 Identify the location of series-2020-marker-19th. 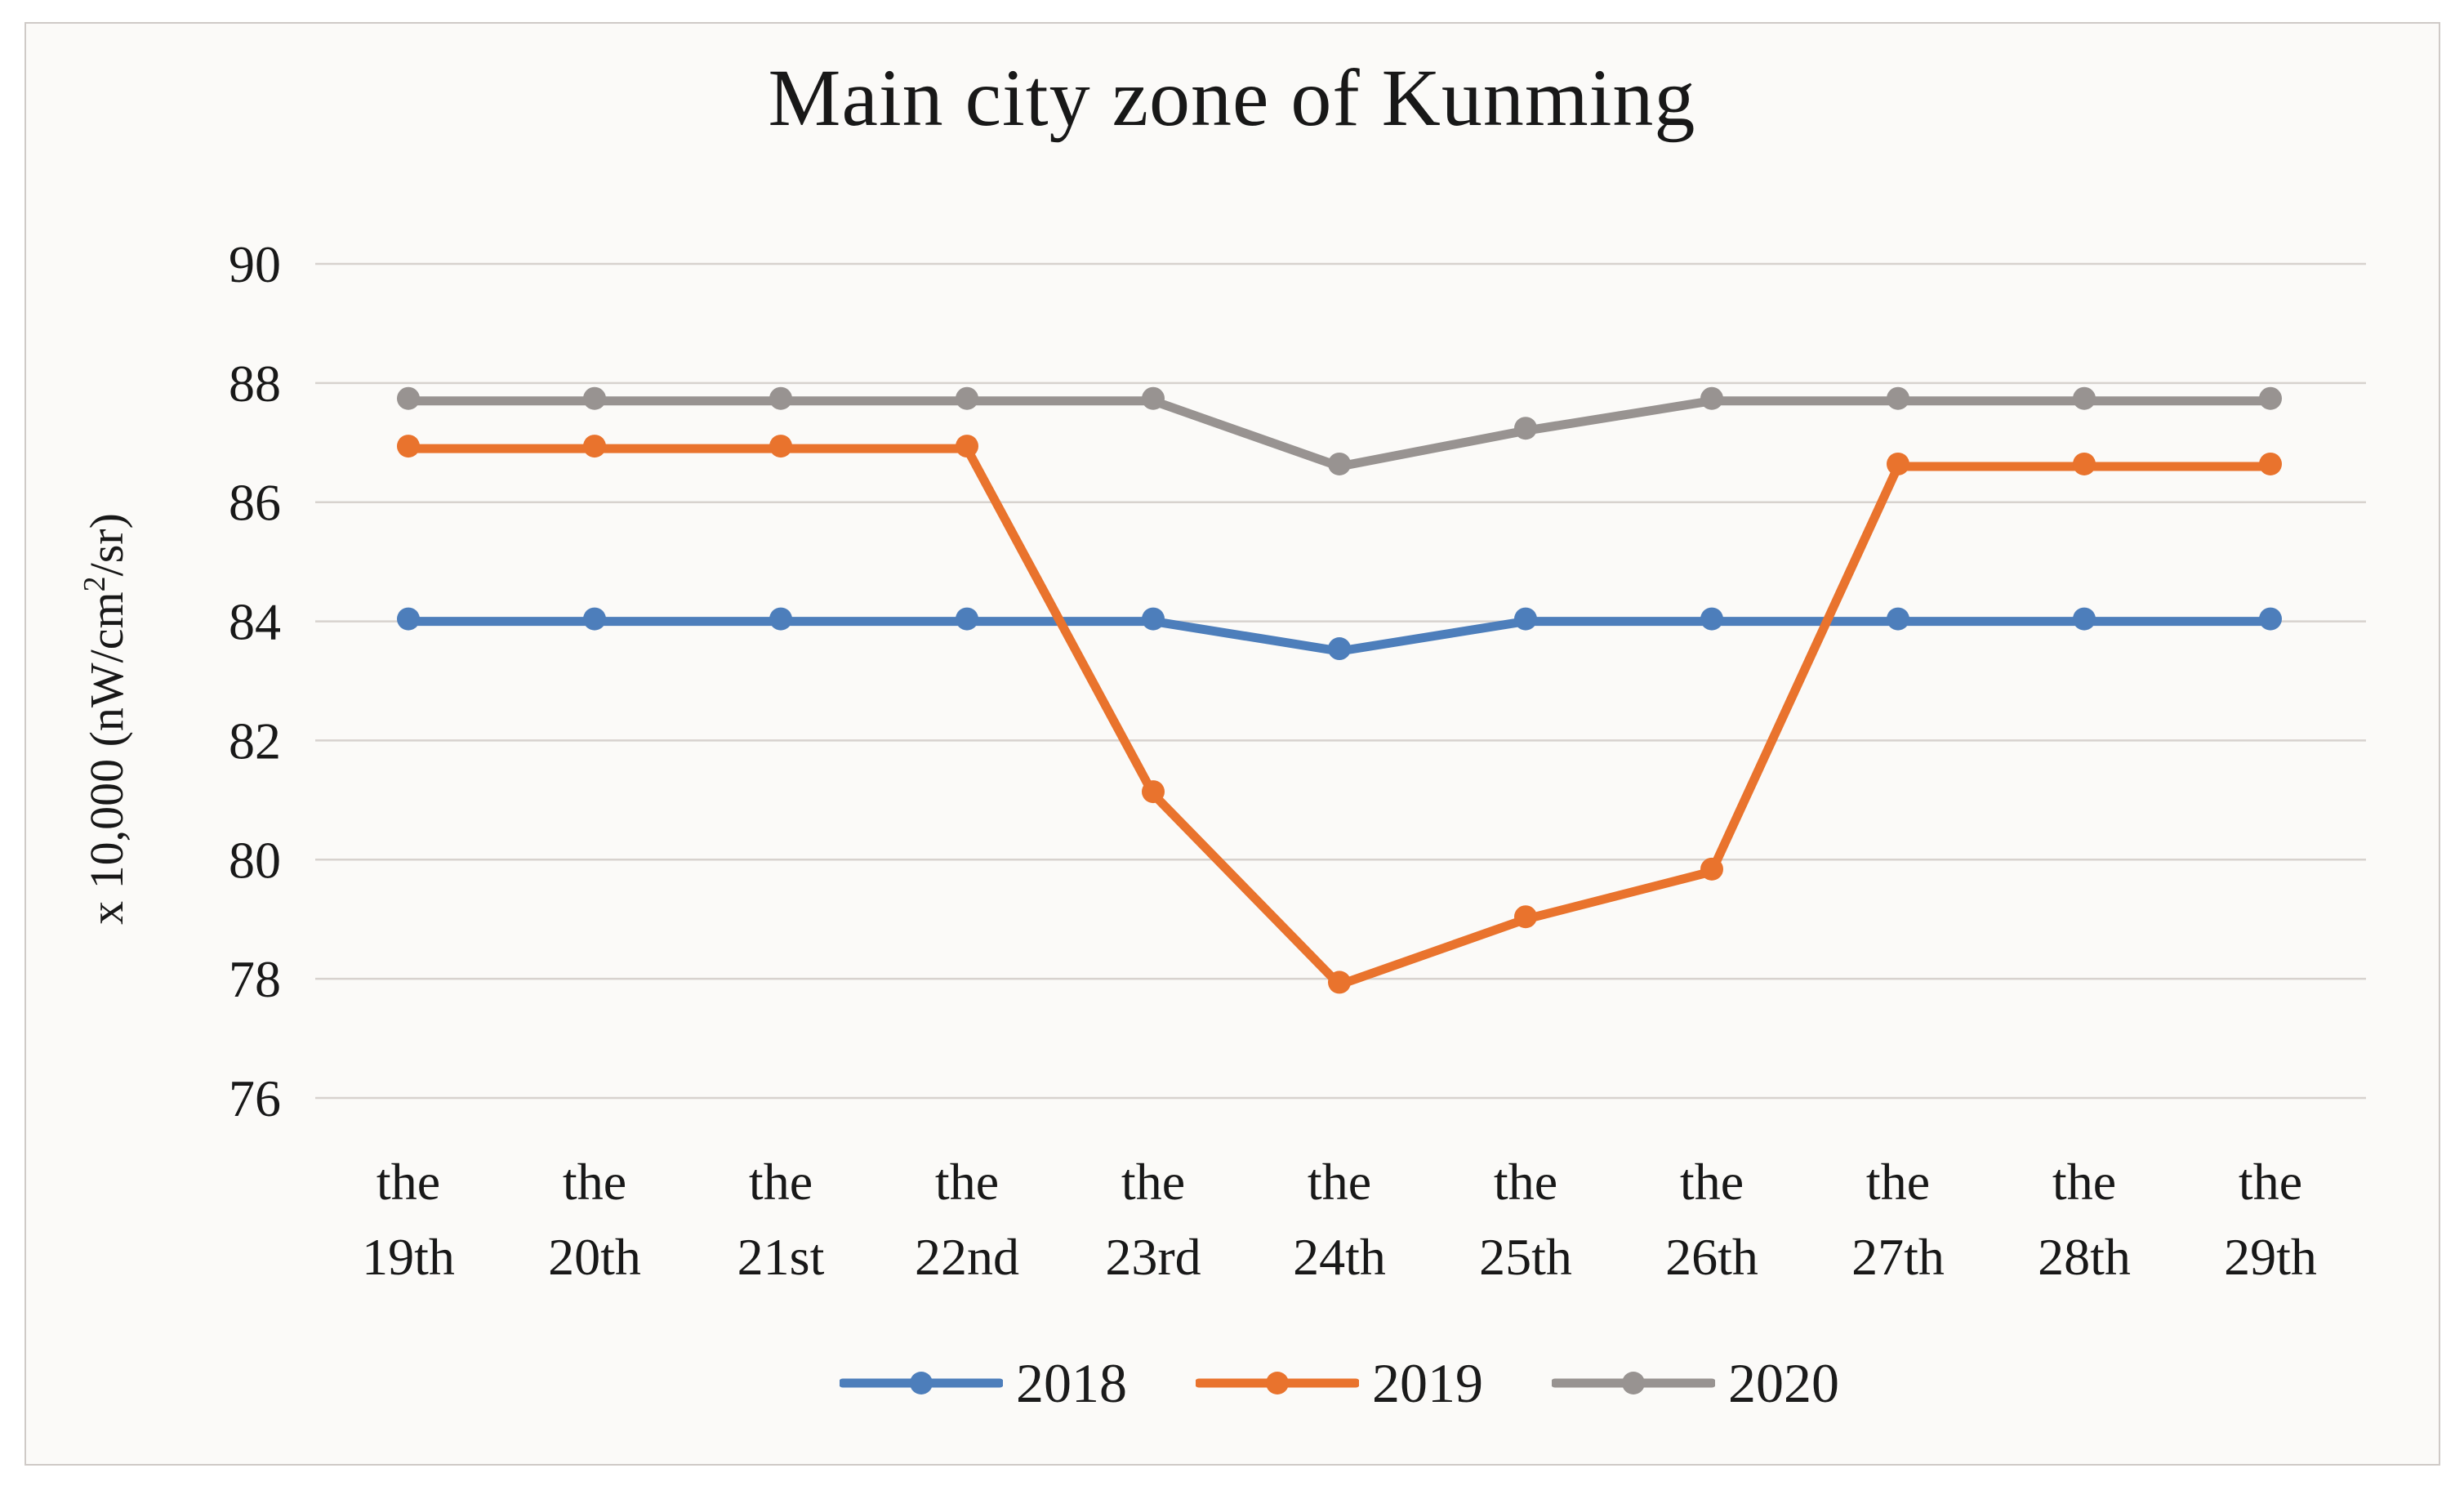
(408, 398).